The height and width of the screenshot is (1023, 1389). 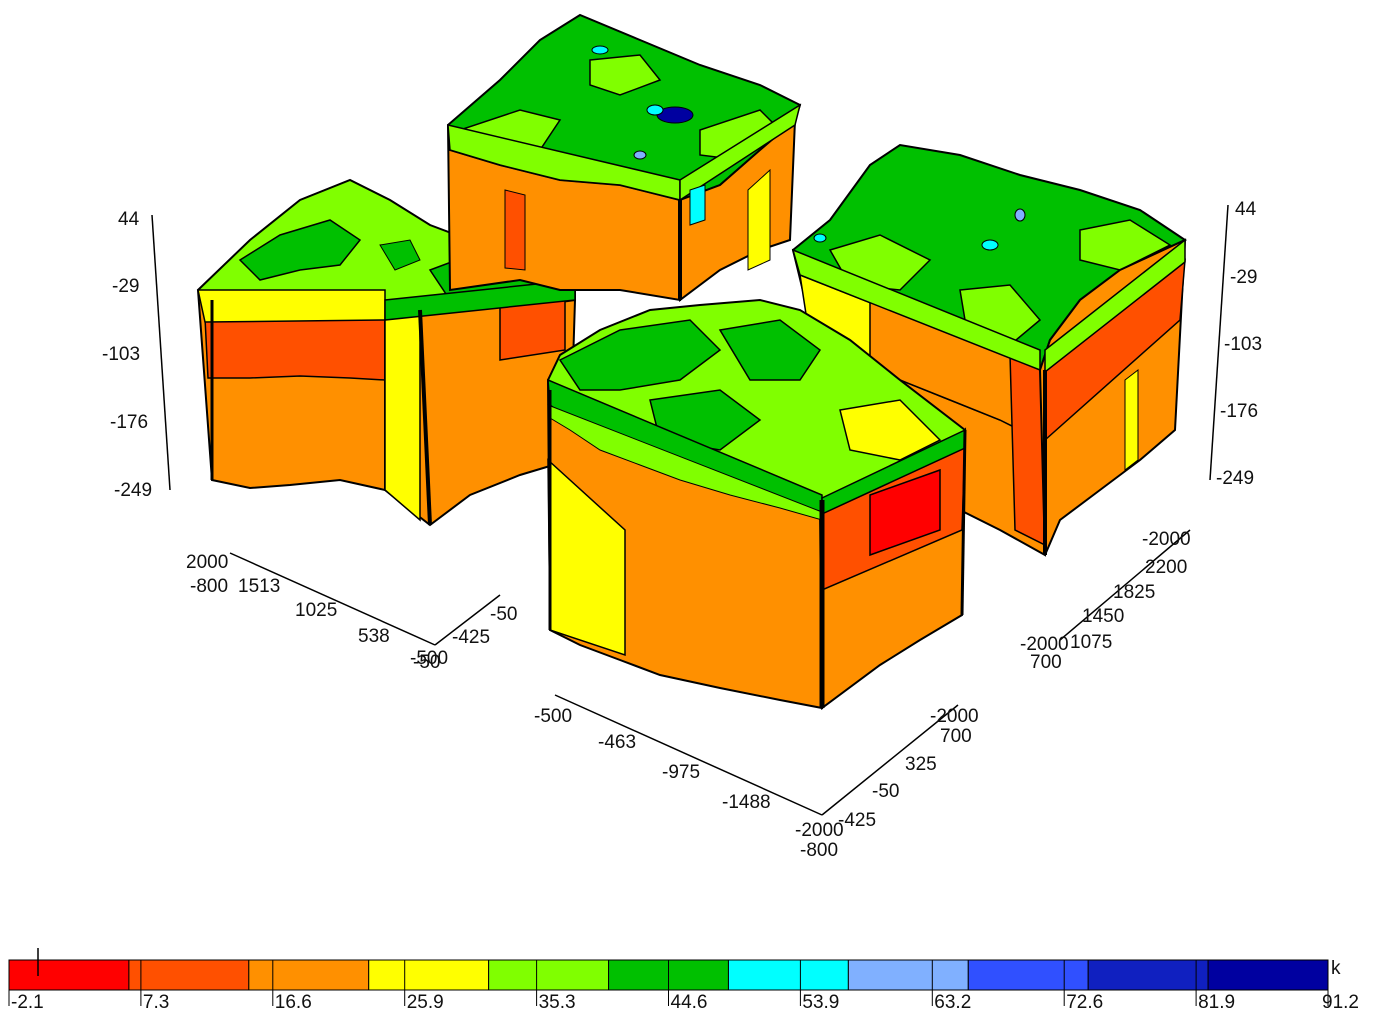 I want to click on back-block-surface-patch, so click(x=625, y=75).